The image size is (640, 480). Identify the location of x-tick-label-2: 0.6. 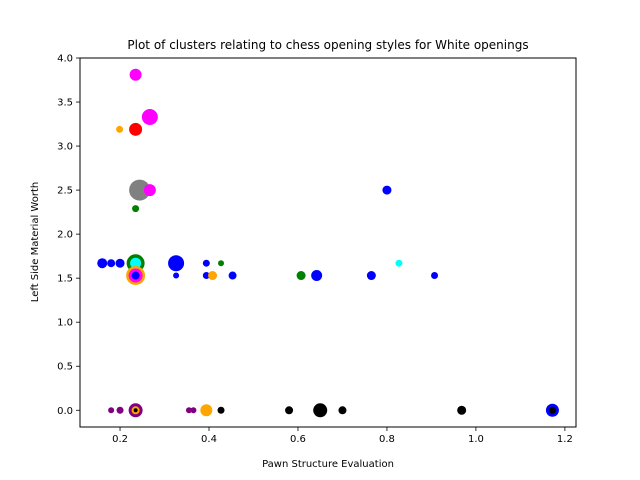
(298, 439).